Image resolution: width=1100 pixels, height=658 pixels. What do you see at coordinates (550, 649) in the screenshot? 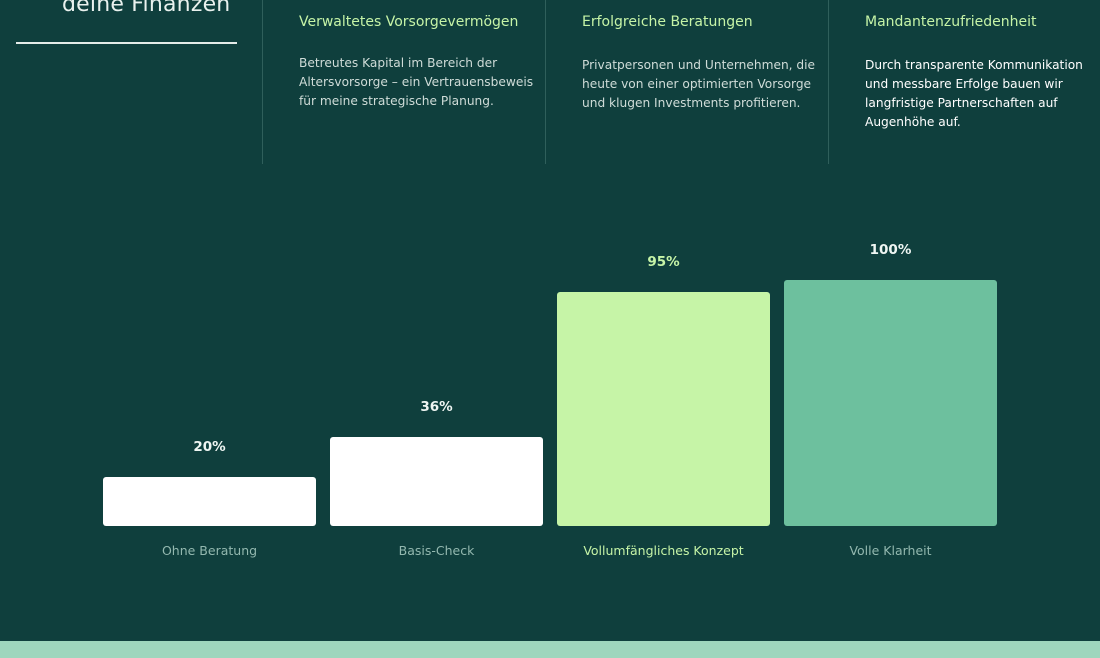
I see `footer-strip` at bounding box center [550, 649].